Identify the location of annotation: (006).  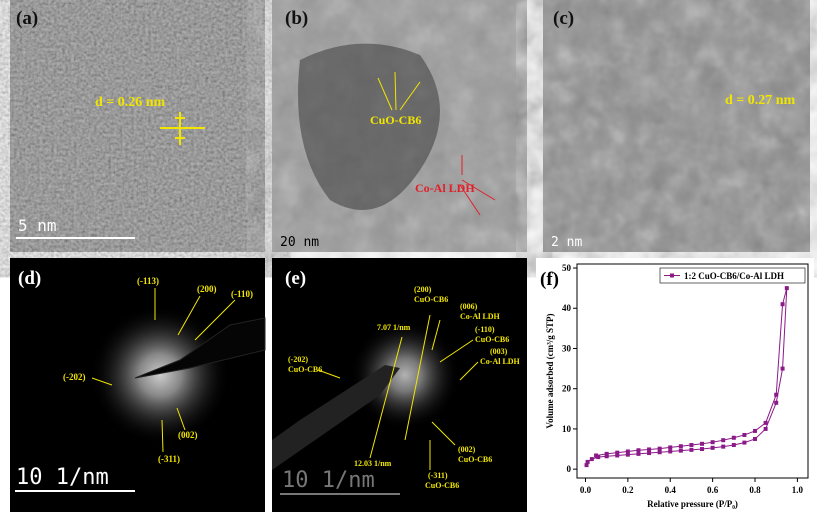
(469, 306).